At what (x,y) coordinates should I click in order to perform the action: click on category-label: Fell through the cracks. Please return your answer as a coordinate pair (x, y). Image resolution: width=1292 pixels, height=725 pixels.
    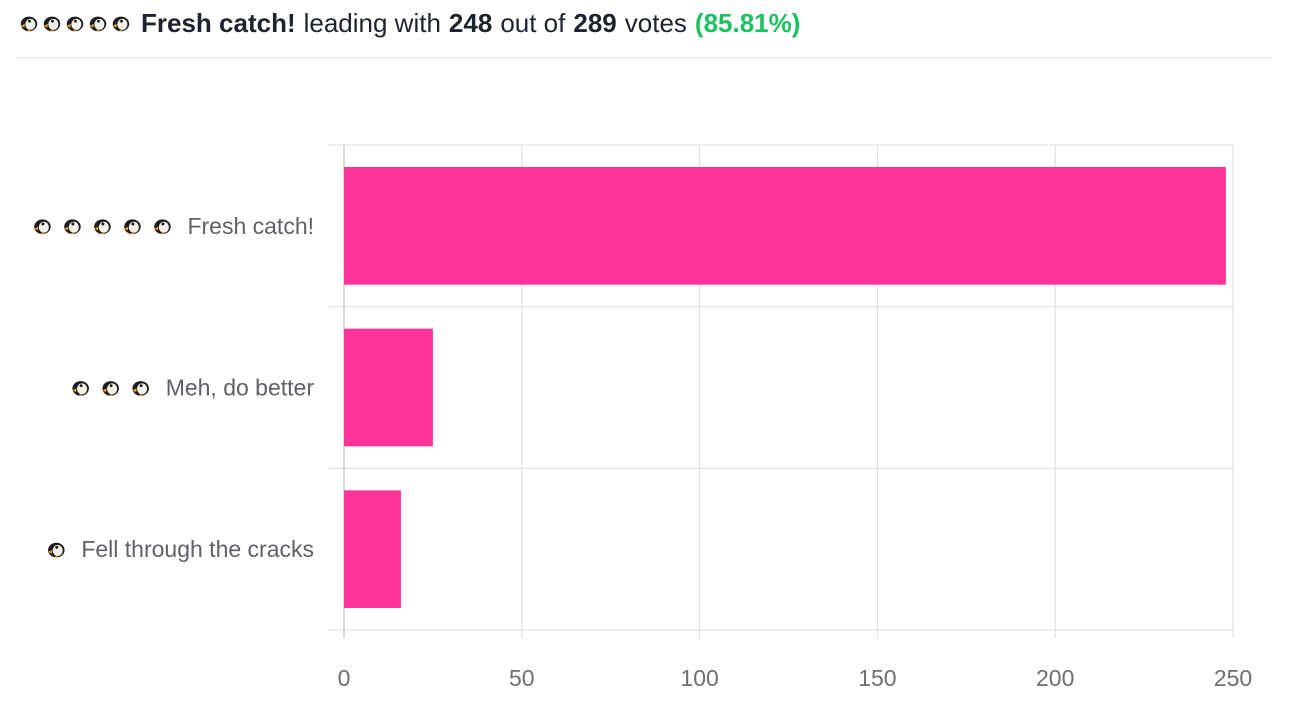
    Looking at the image, I should click on (197, 549).